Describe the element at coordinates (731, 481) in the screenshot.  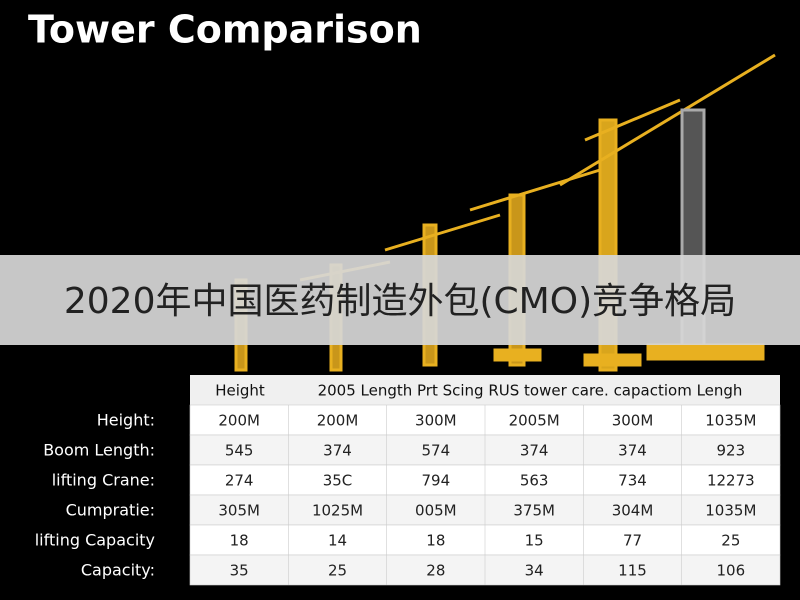
I see `cell: 12273` at that location.